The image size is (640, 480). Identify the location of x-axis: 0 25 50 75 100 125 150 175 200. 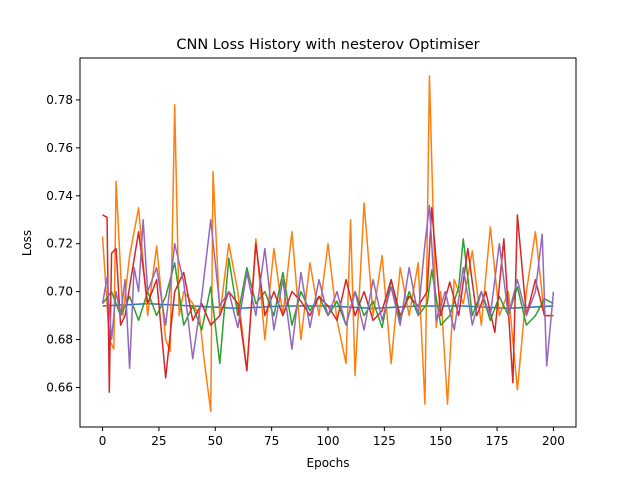
(332, 437).